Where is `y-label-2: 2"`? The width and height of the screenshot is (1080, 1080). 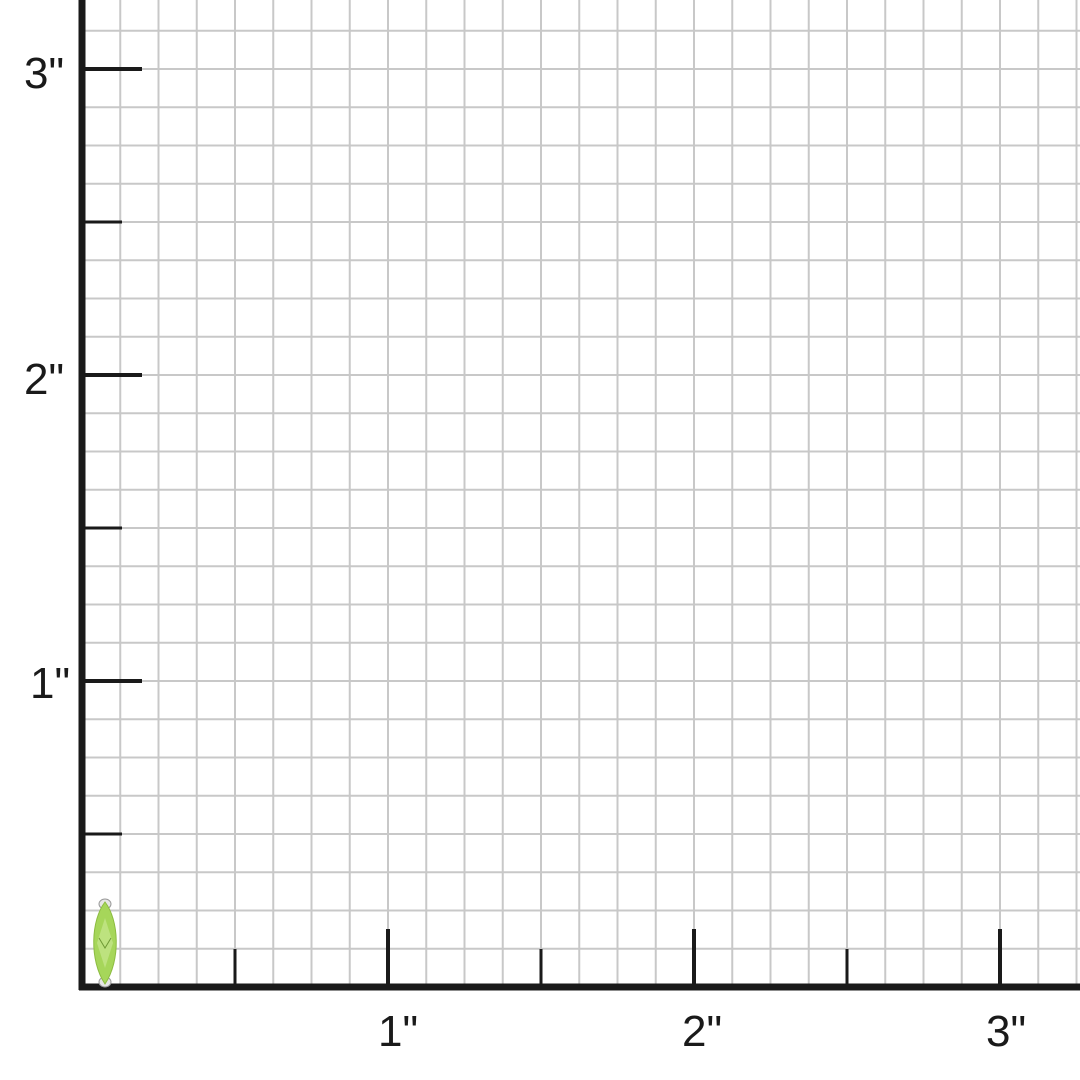 y-label-2: 2" is located at coordinates (44, 379).